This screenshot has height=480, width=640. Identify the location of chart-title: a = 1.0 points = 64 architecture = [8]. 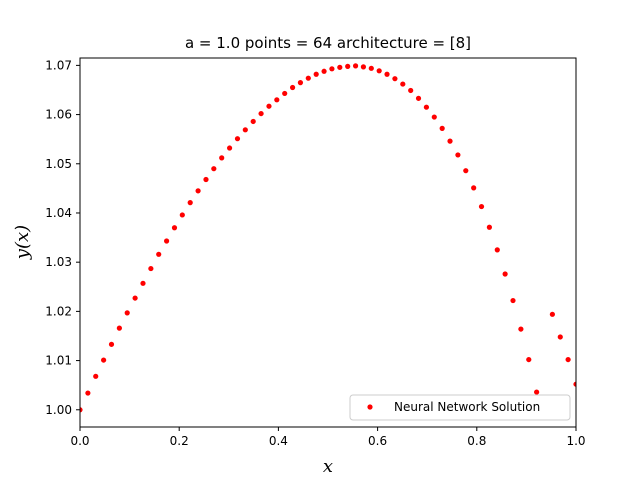
(328, 43).